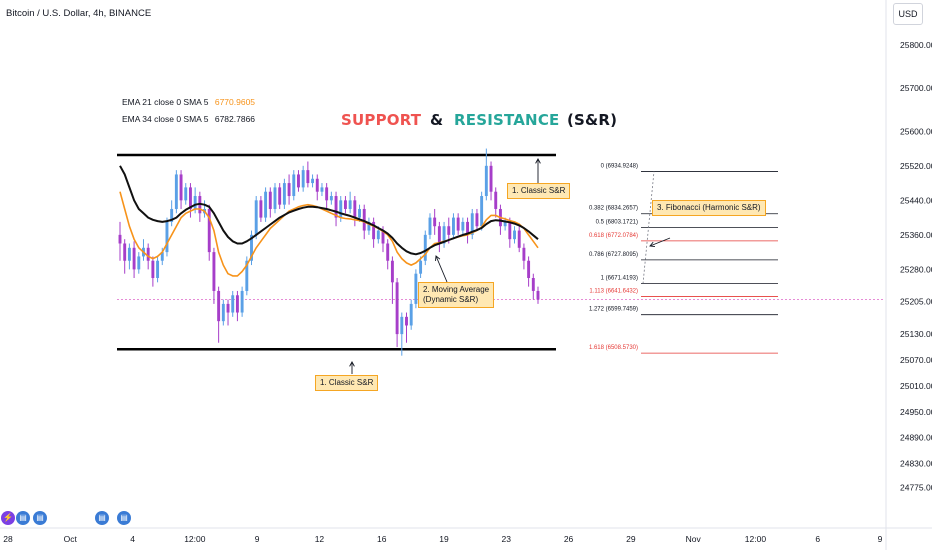  Describe the element at coordinates (507, 120) in the screenshot. I see `title-resistance: RESISTANCE` at that location.